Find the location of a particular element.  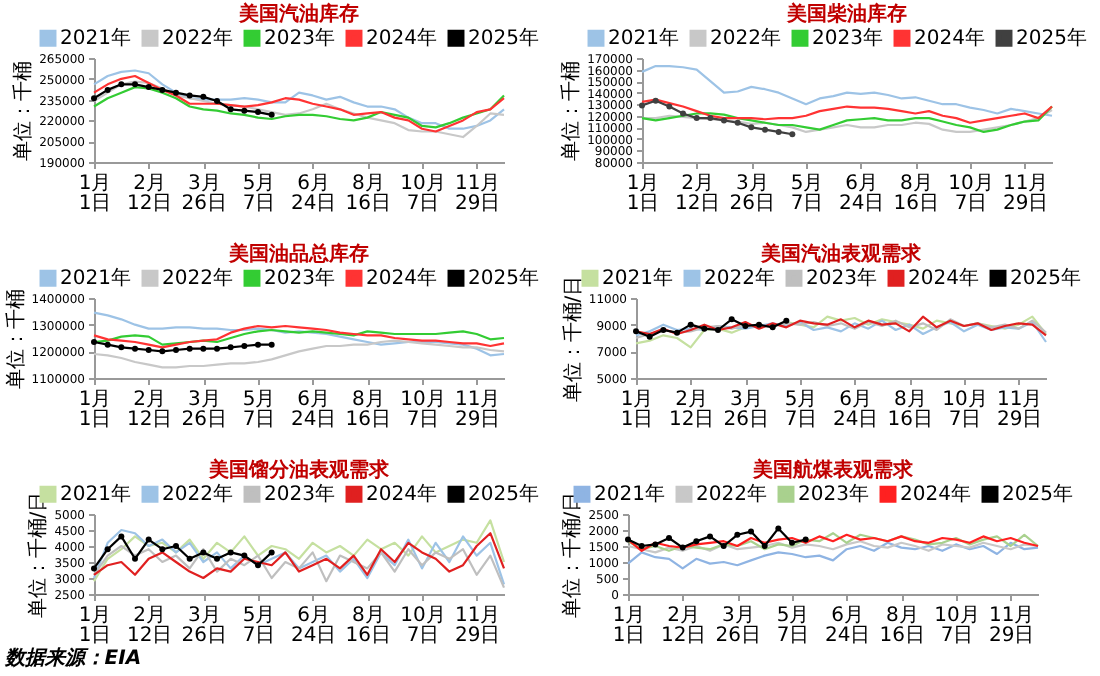

y-axis-title: 单位：千桶/日 is located at coordinates (572, 339).